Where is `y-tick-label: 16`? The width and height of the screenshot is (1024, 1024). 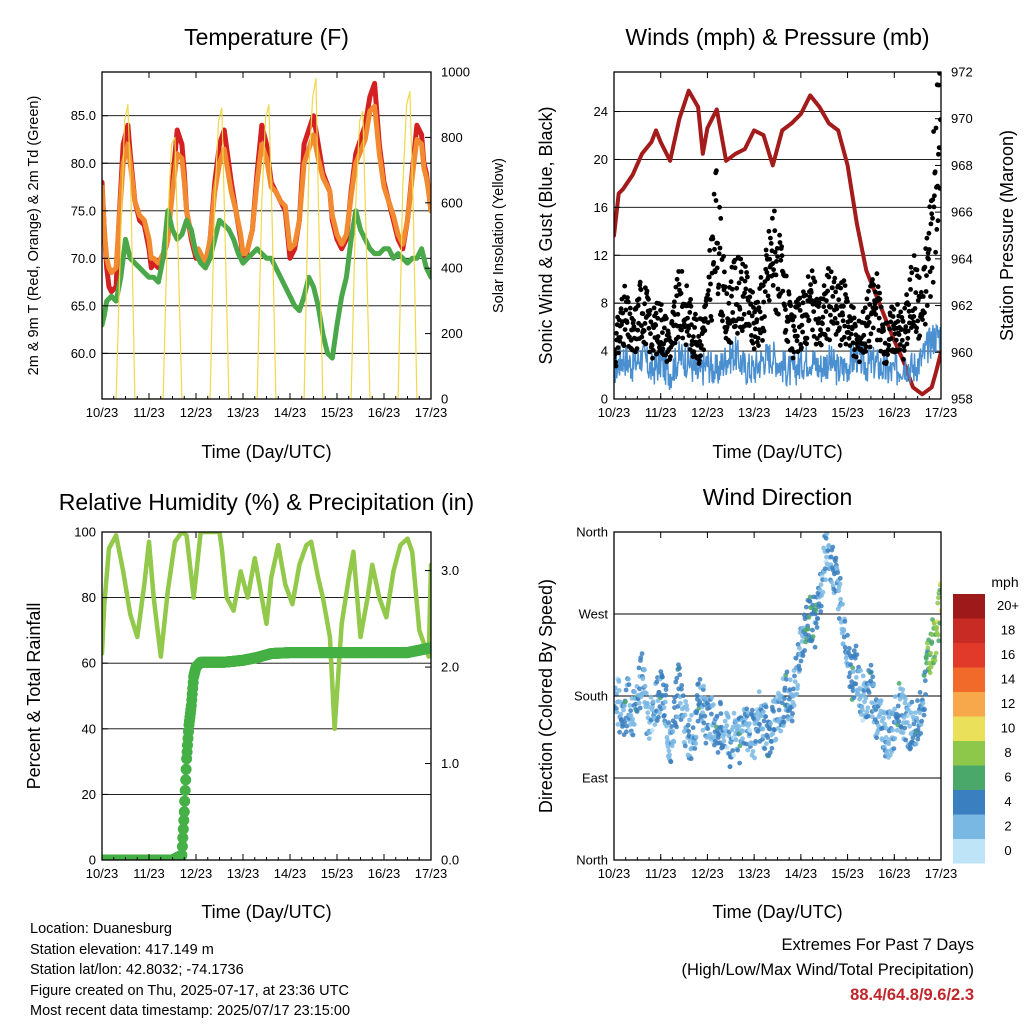 y-tick-label: 16 is located at coordinates (601, 207).